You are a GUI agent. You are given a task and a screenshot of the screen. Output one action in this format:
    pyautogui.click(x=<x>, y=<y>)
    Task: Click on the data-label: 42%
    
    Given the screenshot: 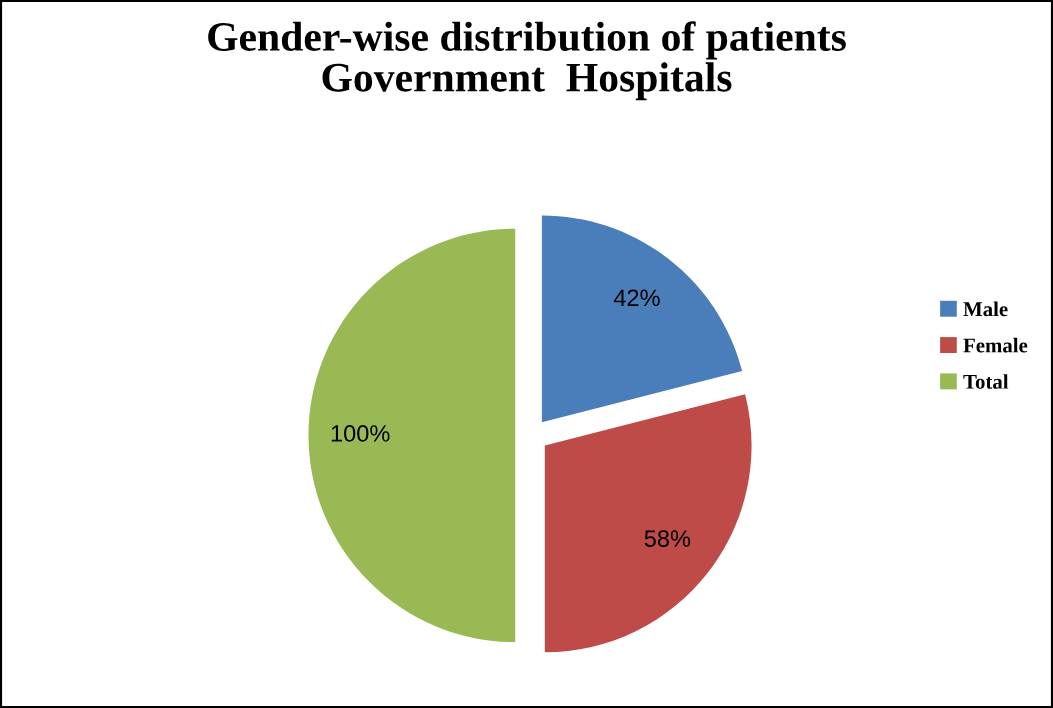 What is the action you would take?
    pyautogui.click(x=636, y=298)
    